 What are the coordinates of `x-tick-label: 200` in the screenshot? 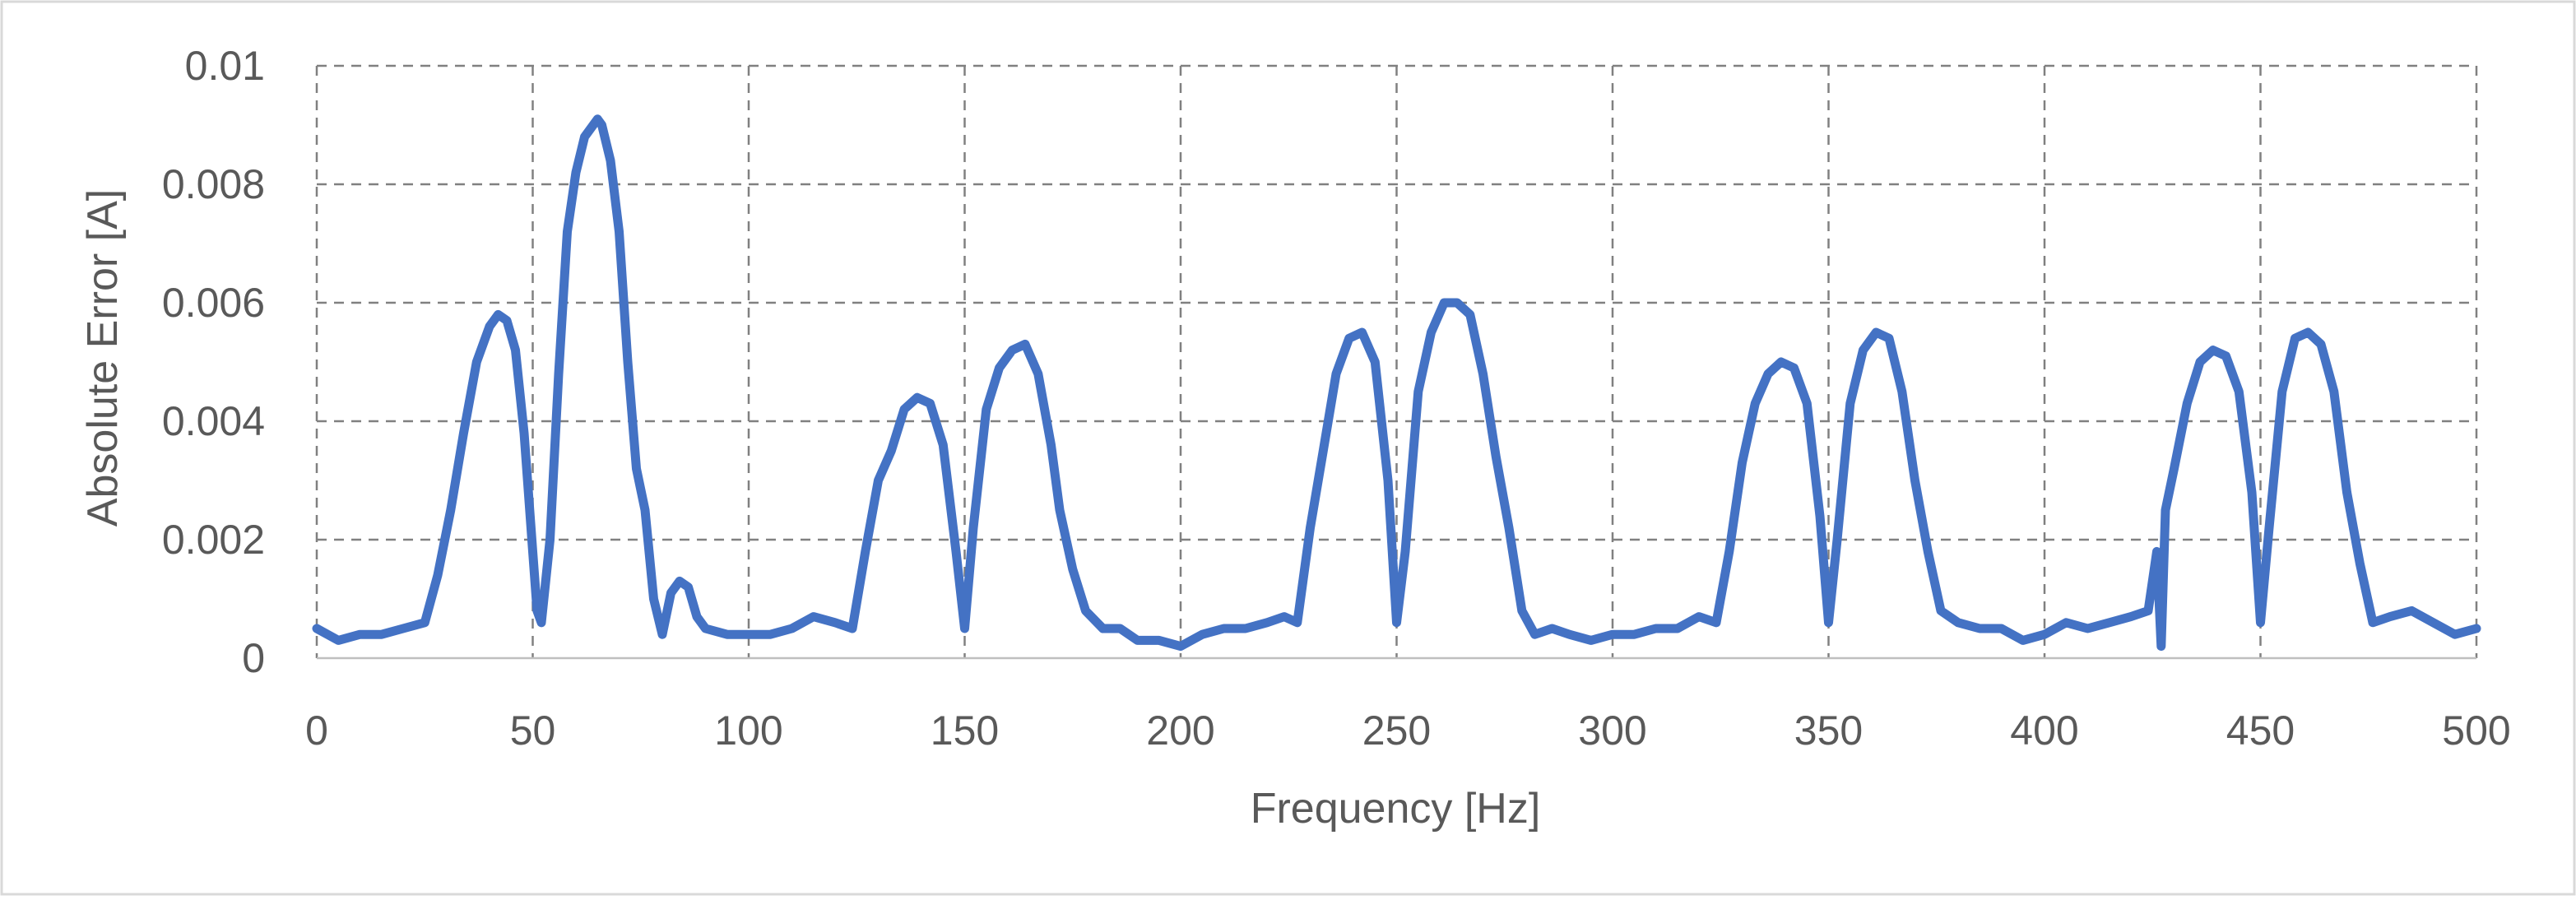 It's located at (1180, 730).